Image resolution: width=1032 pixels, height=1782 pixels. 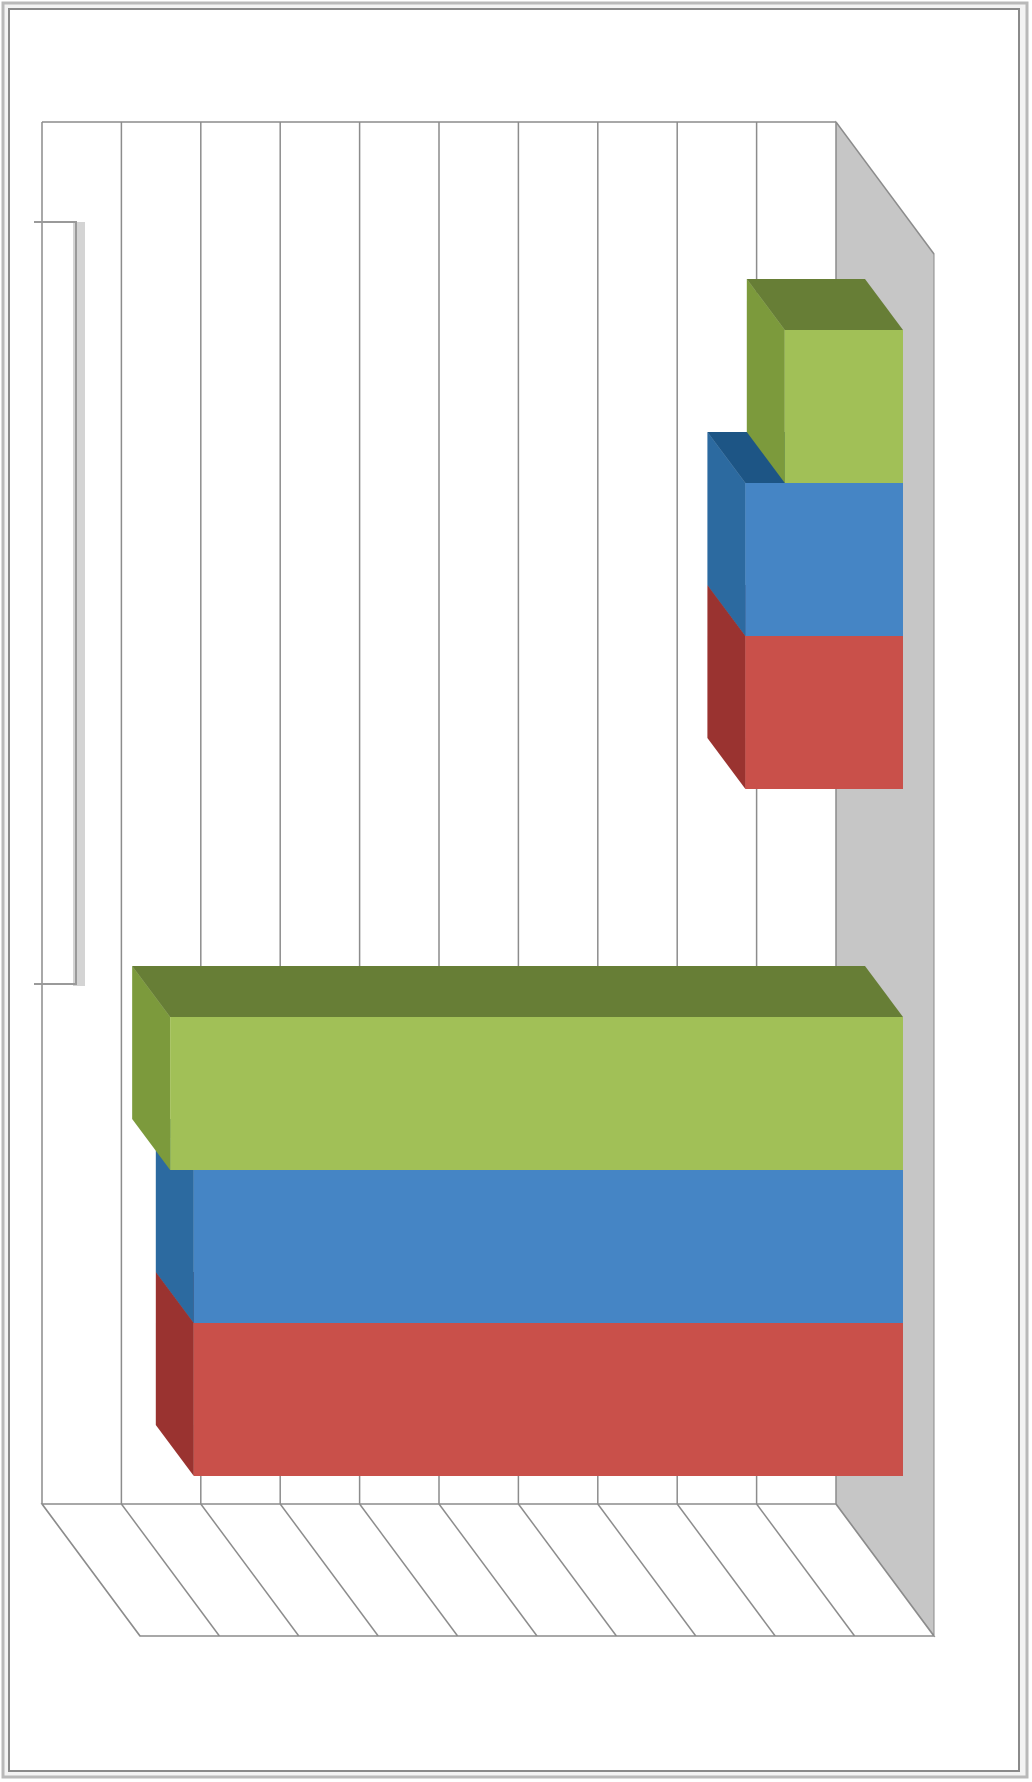 What do you see at coordinates (536, 1093) in the screenshot?
I see `bar-s2-c0` at bounding box center [536, 1093].